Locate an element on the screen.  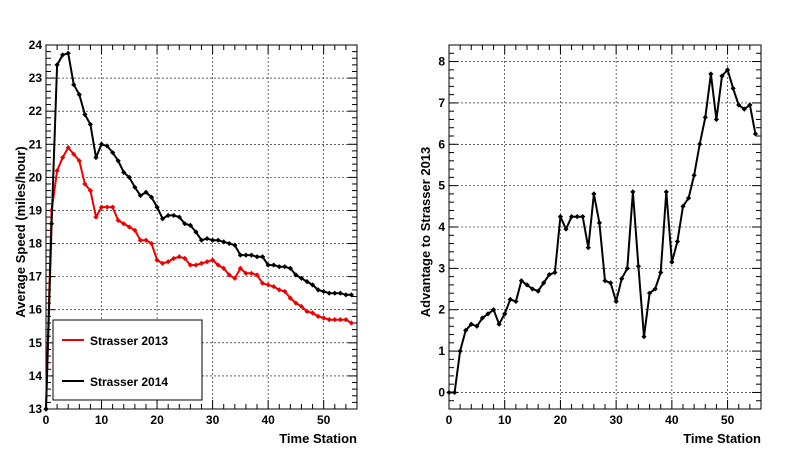
left-y-tick-label: 14 is located at coordinates (36, 376).